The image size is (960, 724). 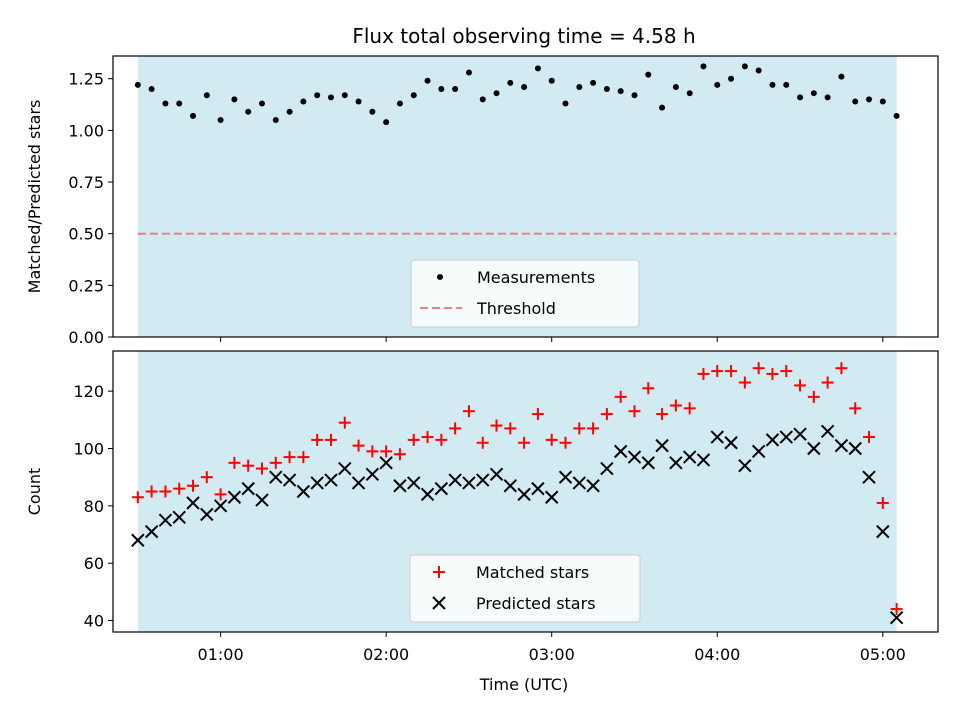 I want to click on x-tick-label: 05:00, so click(x=883, y=654).